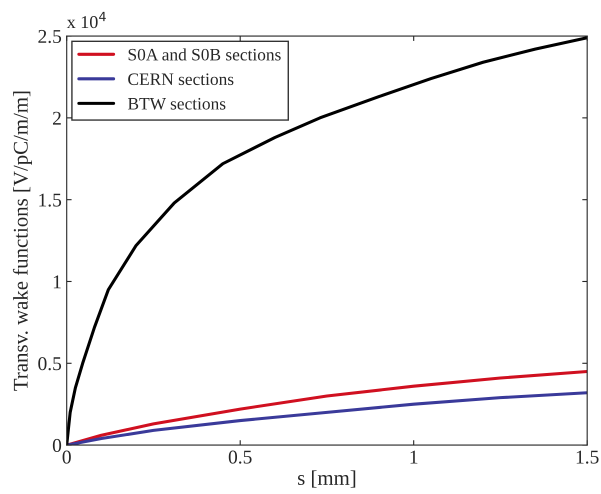 The width and height of the screenshot is (601, 494). What do you see at coordinates (57, 445) in the screenshot?
I see `y-tick-label: 0` at bounding box center [57, 445].